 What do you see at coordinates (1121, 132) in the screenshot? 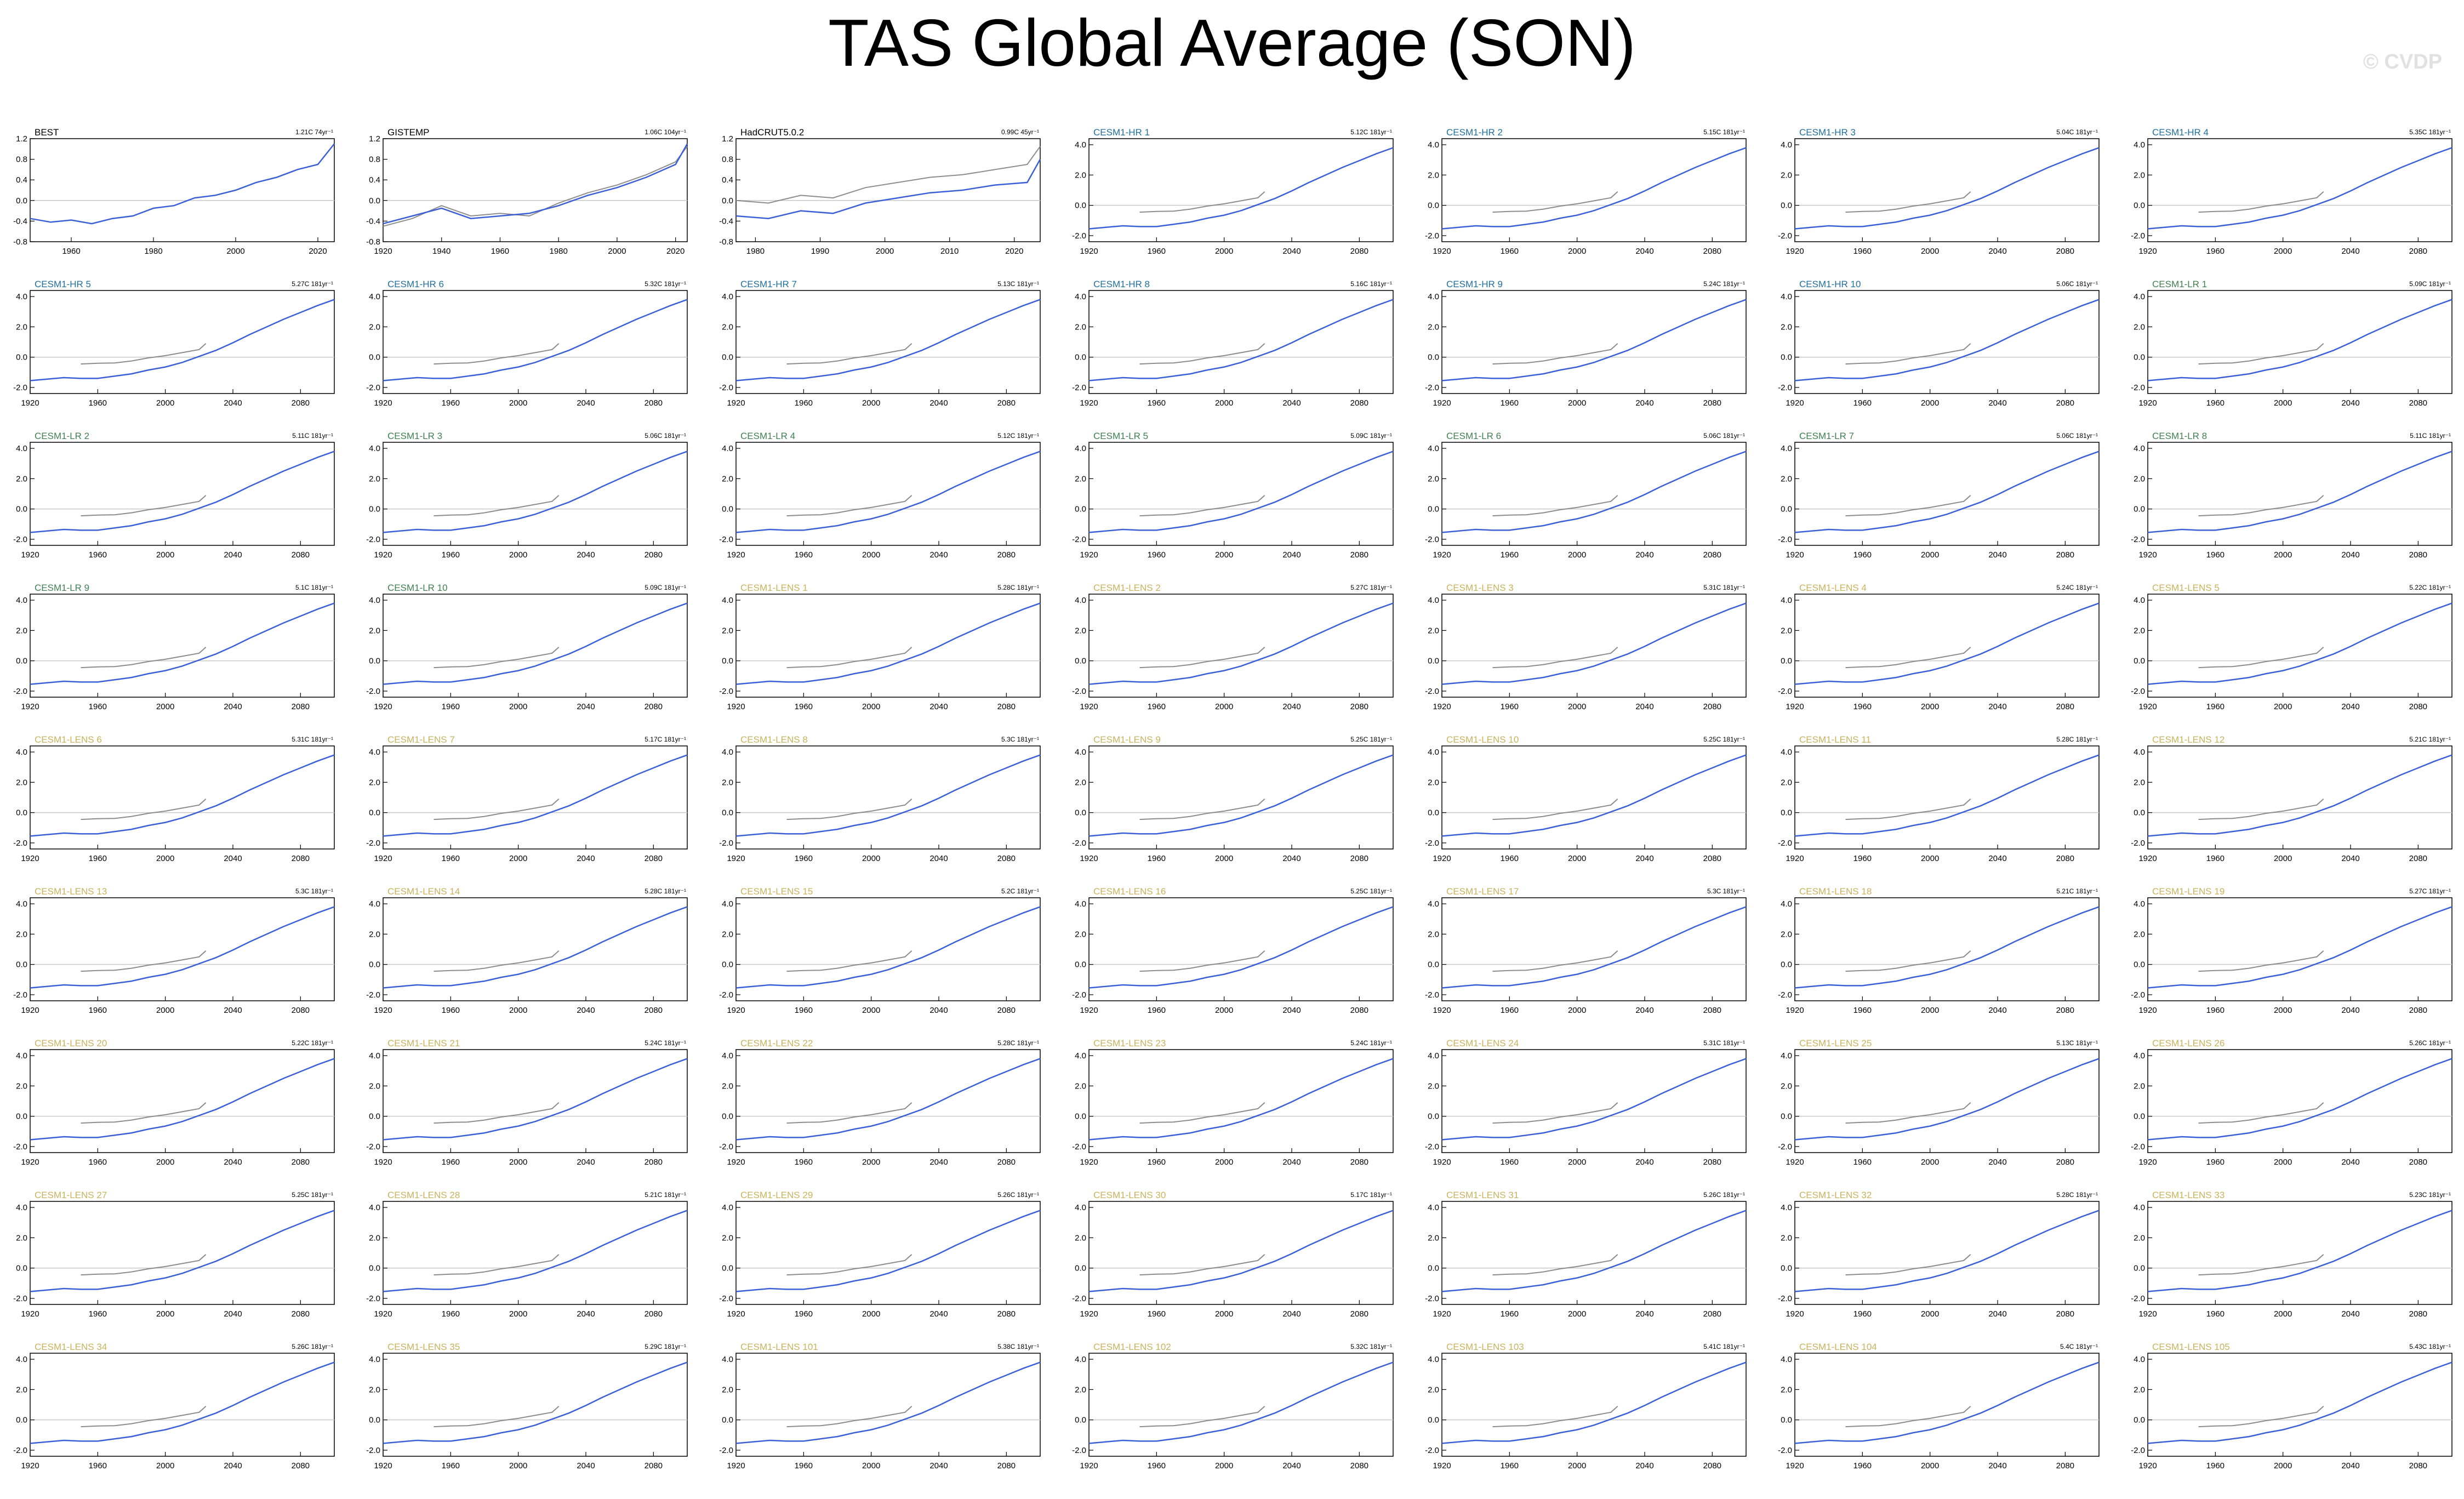
I see `panel-title: CESM1-HR 1` at bounding box center [1121, 132].